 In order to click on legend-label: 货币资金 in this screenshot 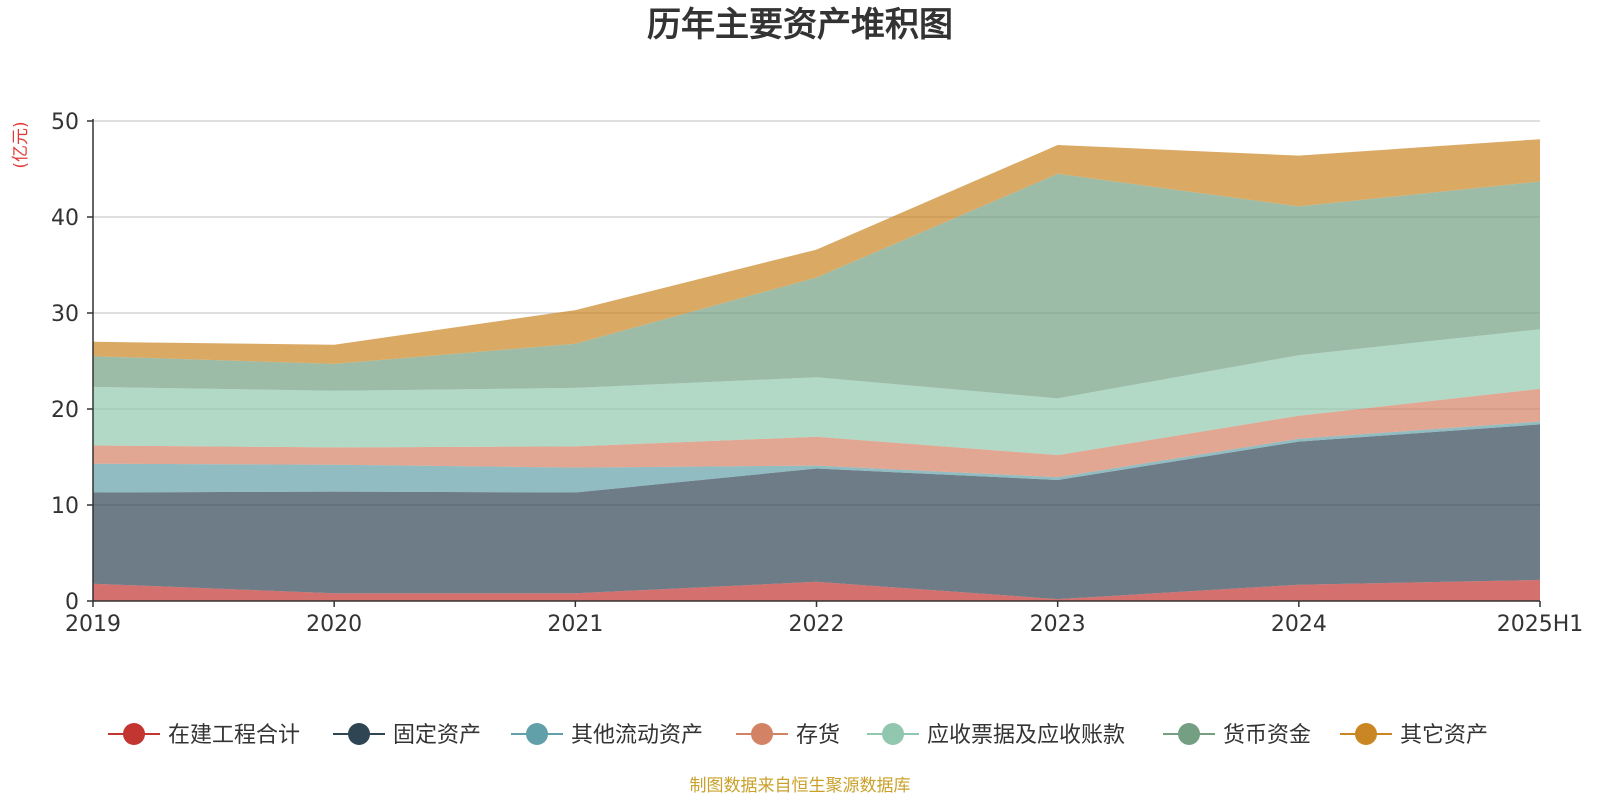, I will do `click(1267, 735)`.